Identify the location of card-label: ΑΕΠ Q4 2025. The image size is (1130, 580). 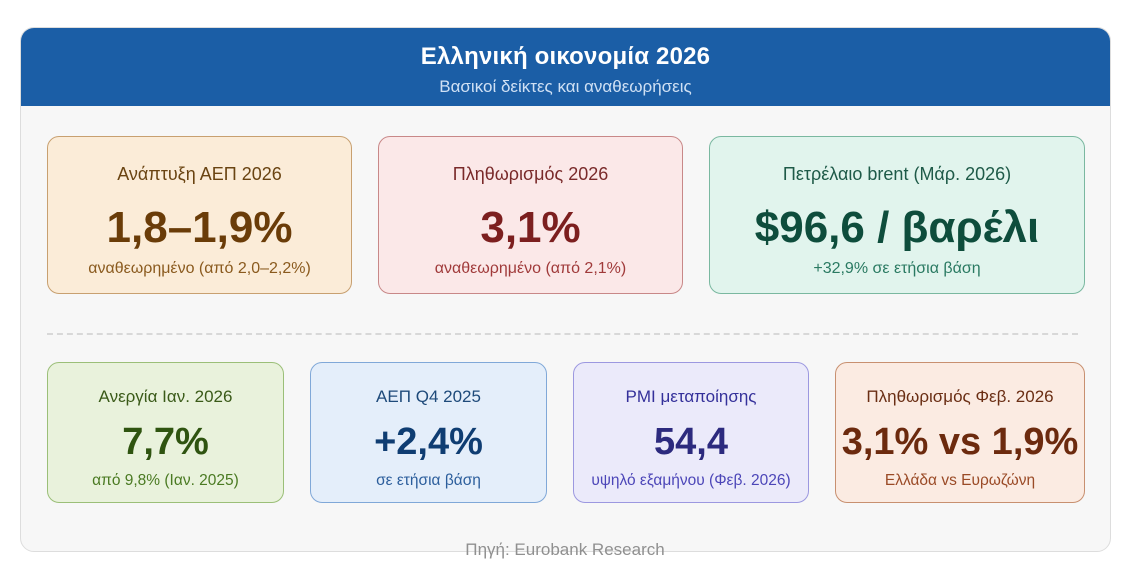
(428, 396).